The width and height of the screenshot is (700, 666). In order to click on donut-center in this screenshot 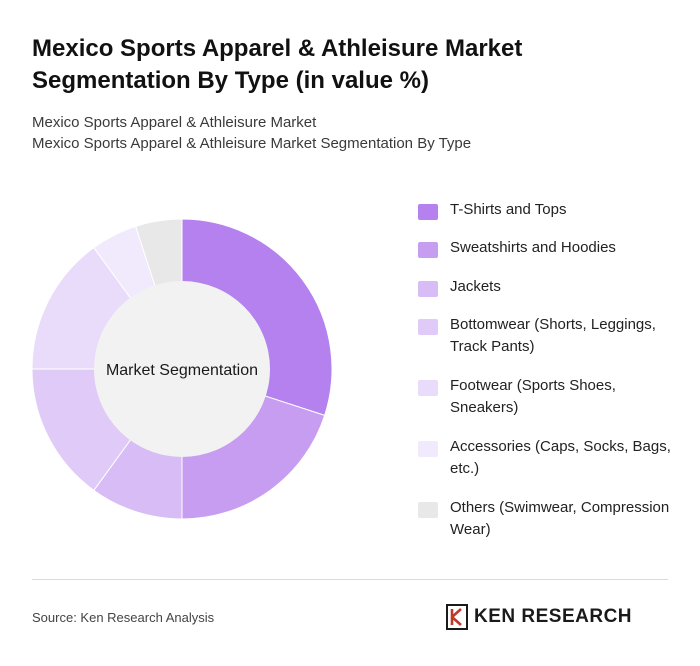, I will do `click(182, 369)`.